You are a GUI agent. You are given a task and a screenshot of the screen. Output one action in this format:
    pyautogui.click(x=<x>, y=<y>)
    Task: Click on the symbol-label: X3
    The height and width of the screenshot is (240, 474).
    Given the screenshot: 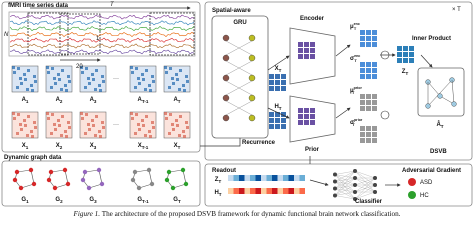 What is the action you would take?
    pyautogui.click(x=93, y=146)
    